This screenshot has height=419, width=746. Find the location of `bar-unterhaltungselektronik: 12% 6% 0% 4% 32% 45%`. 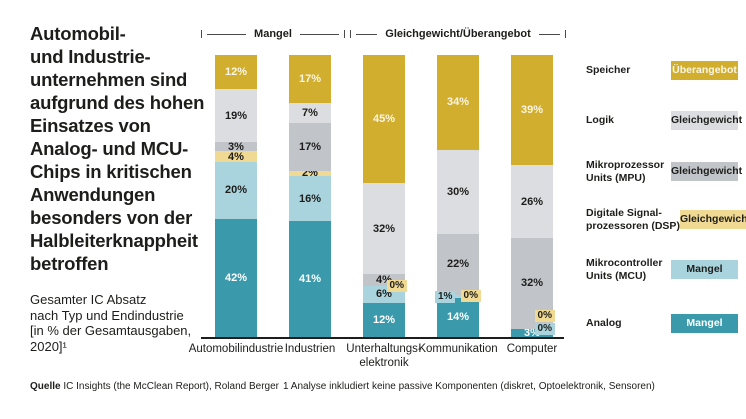

bar-unterhaltungselektronik: 12% 6% 0% 4% 32% 45% is located at coordinates (385, 196).